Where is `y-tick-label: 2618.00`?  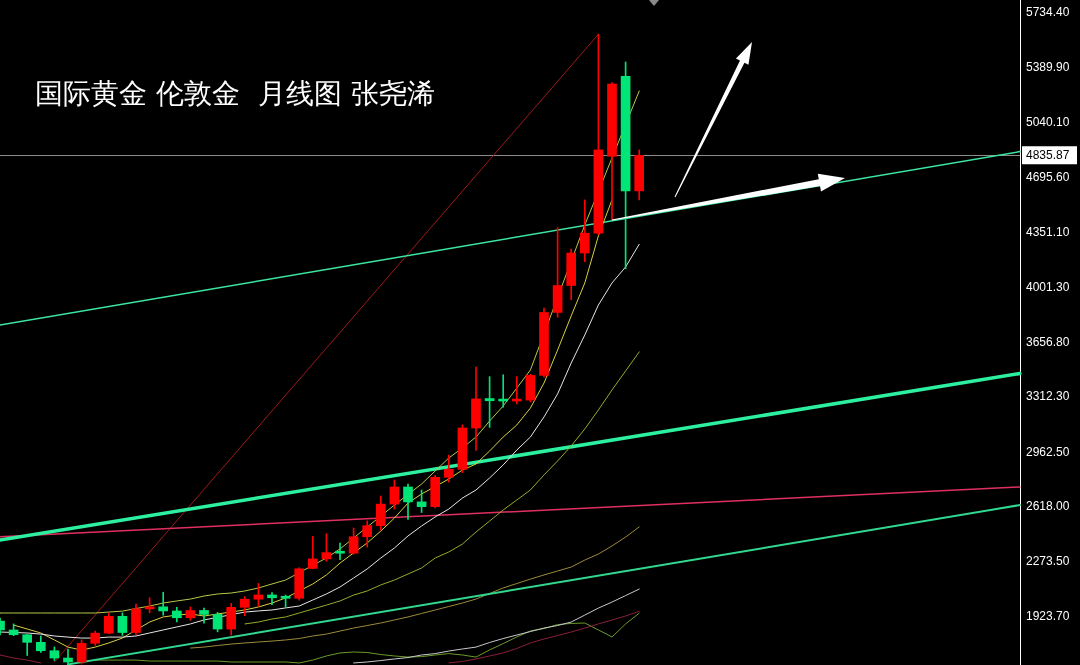 y-tick-label: 2618.00 is located at coordinates (1048, 506).